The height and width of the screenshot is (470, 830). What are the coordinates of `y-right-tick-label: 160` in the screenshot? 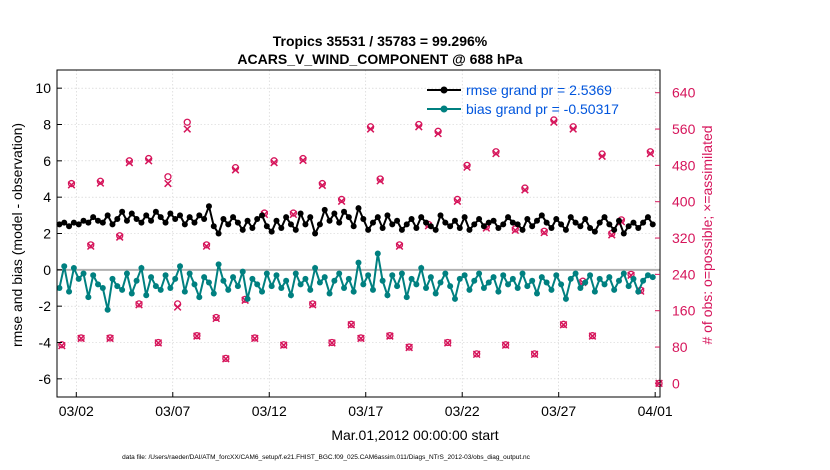 It's located at (684, 311).